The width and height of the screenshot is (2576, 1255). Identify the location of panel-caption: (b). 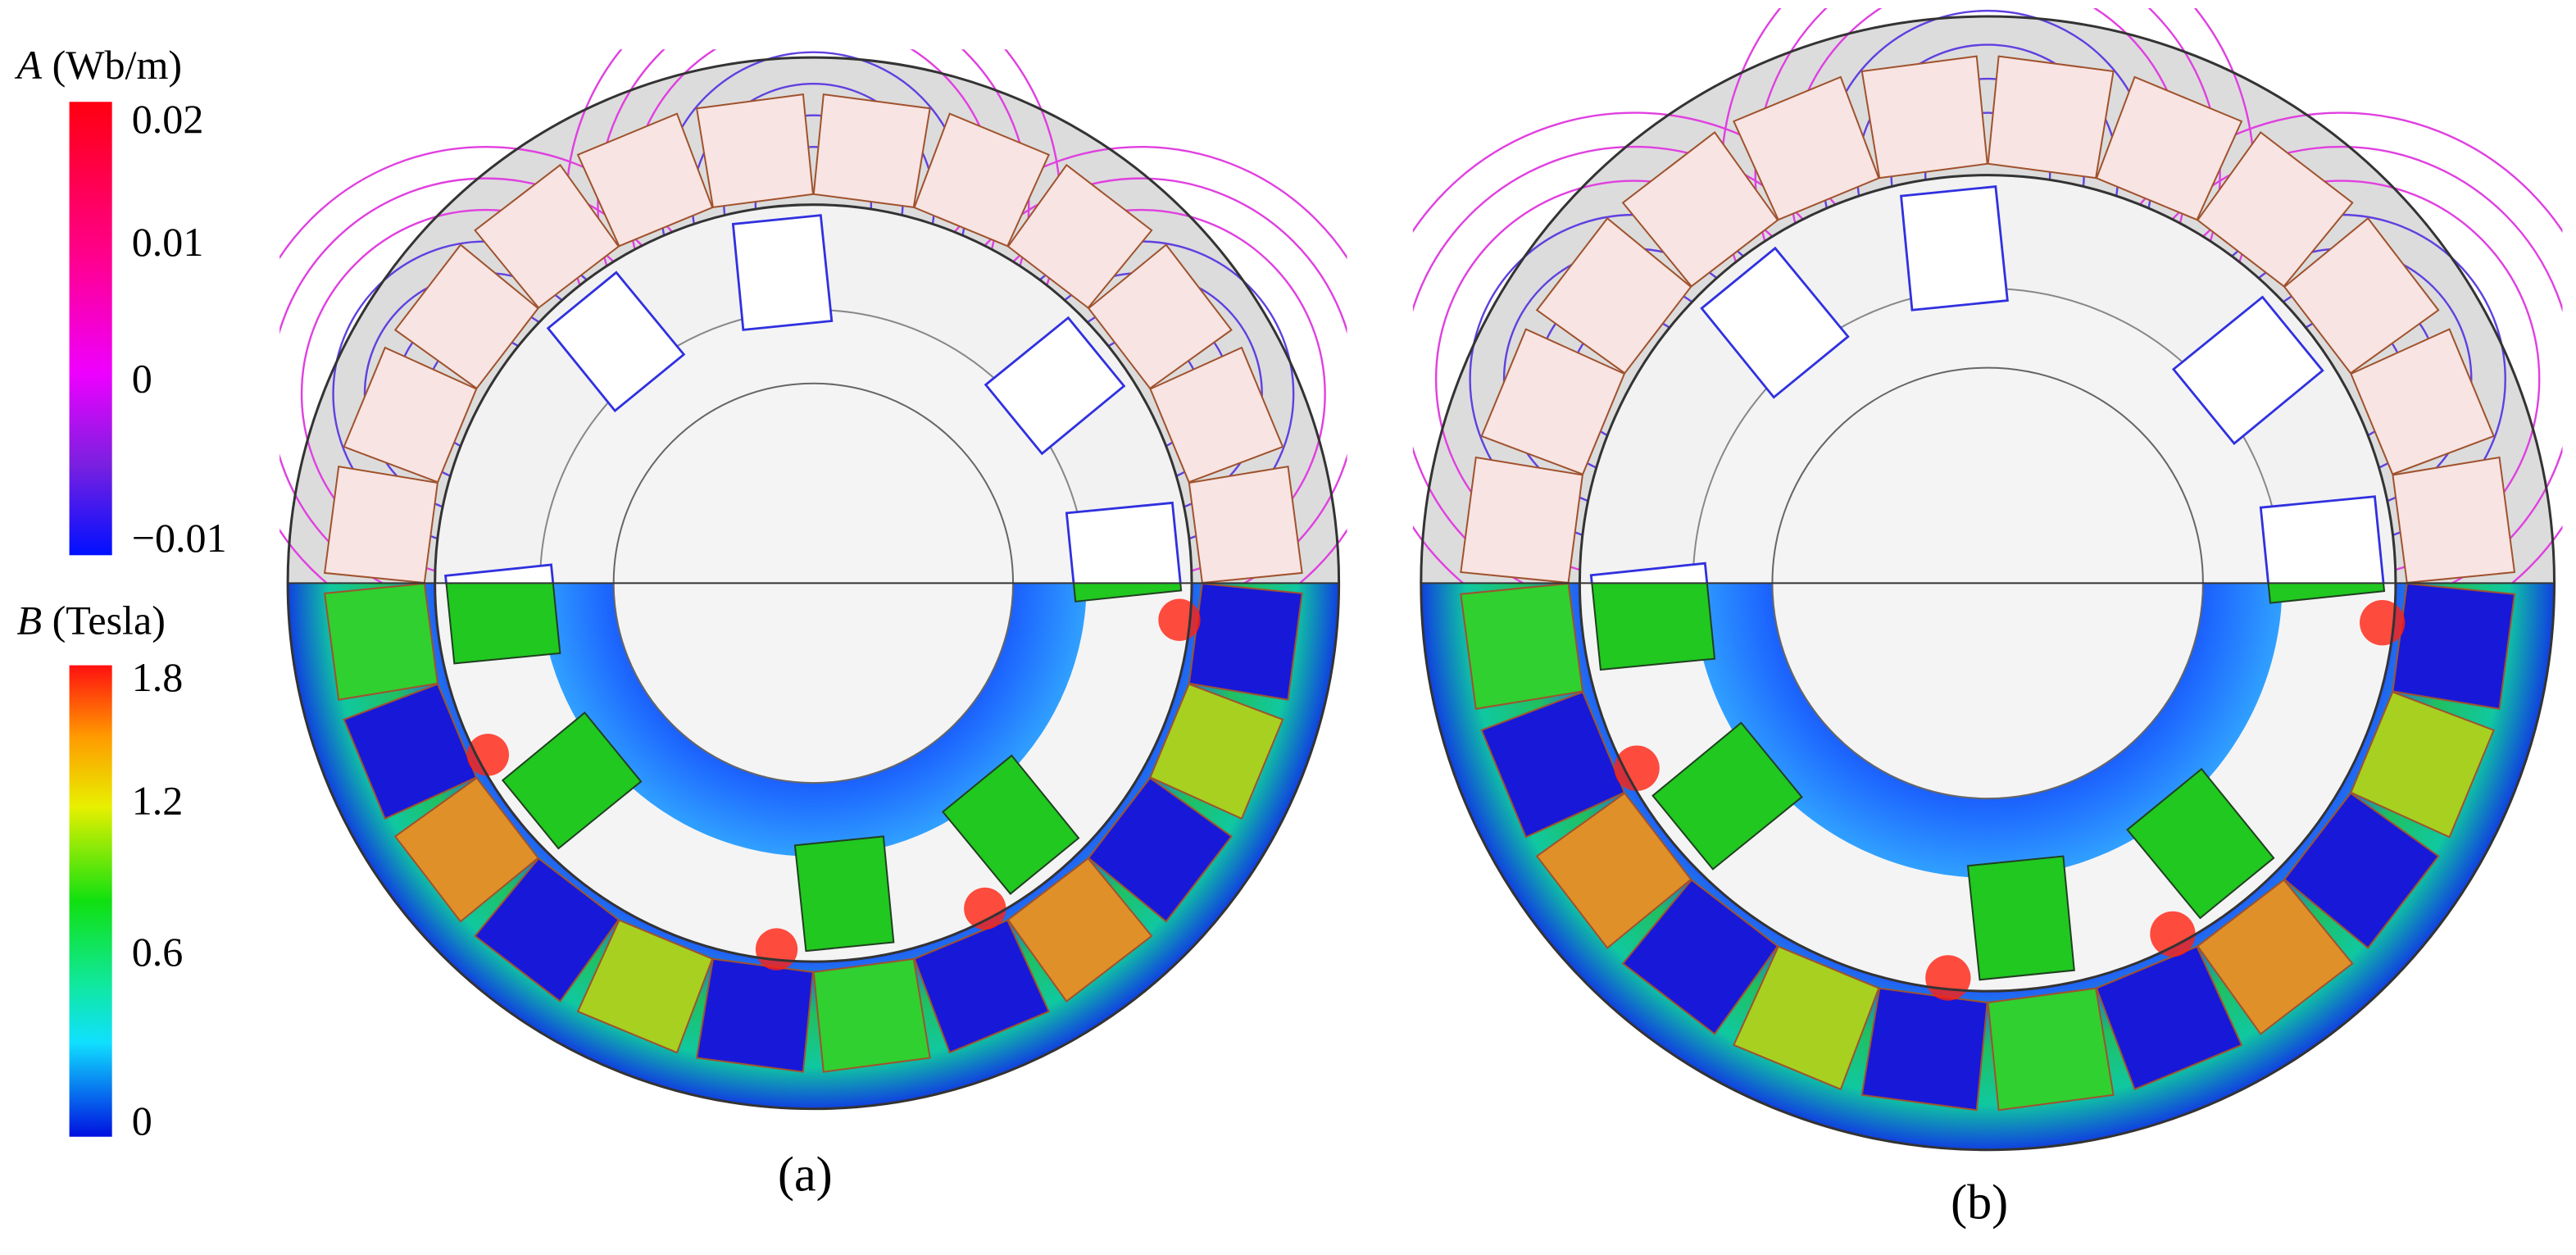
(1979, 1202).